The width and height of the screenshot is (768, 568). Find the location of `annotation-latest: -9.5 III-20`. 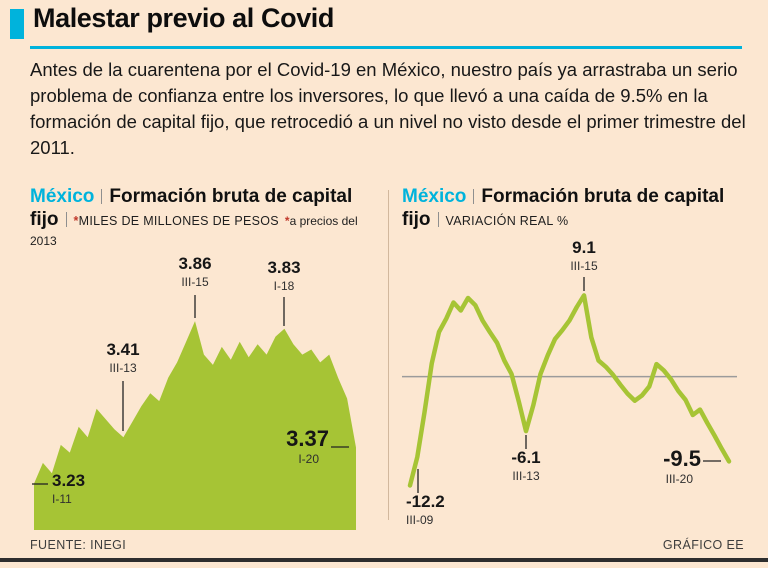

annotation-latest: -9.5 III-20 is located at coordinates (658, 466).